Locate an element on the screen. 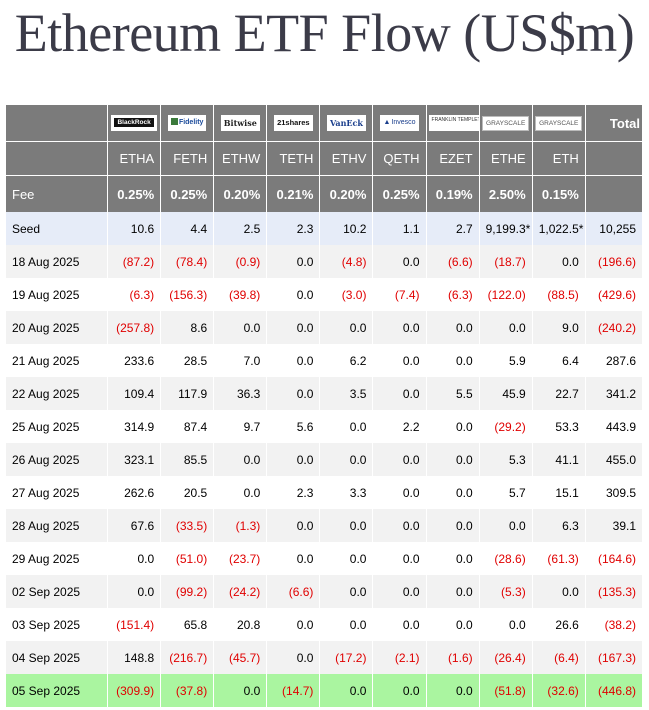  flow-cell: 4.4 is located at coordinates (188, 228).